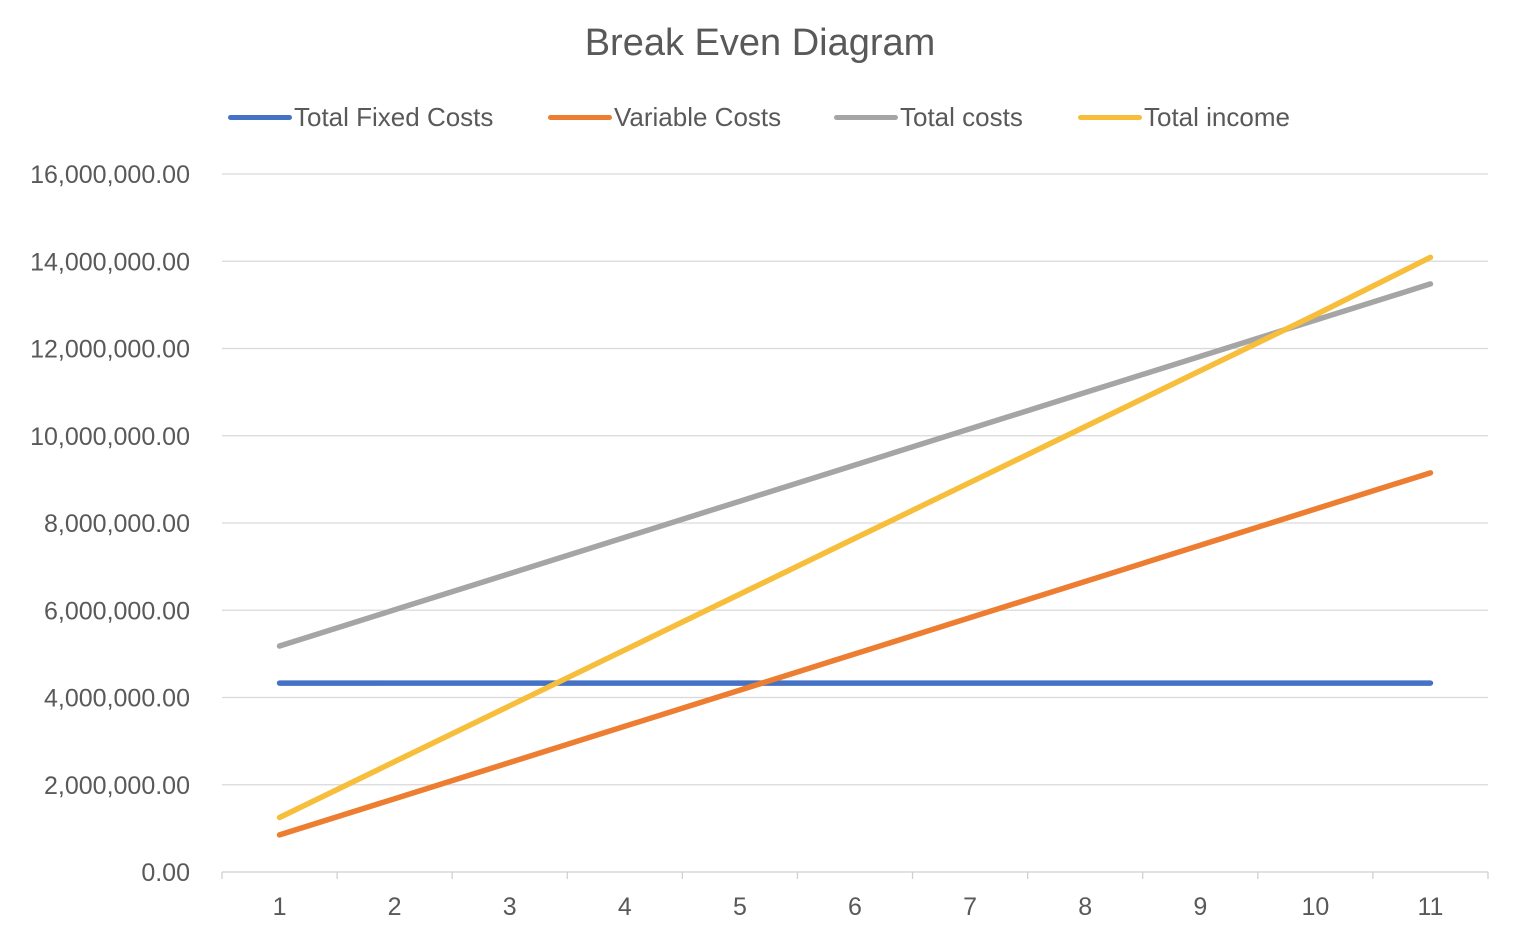 The width and height of the screenshot is (1520, 940). I want to click on y-tick-label: 14,000,000.00, so click(110, 262).